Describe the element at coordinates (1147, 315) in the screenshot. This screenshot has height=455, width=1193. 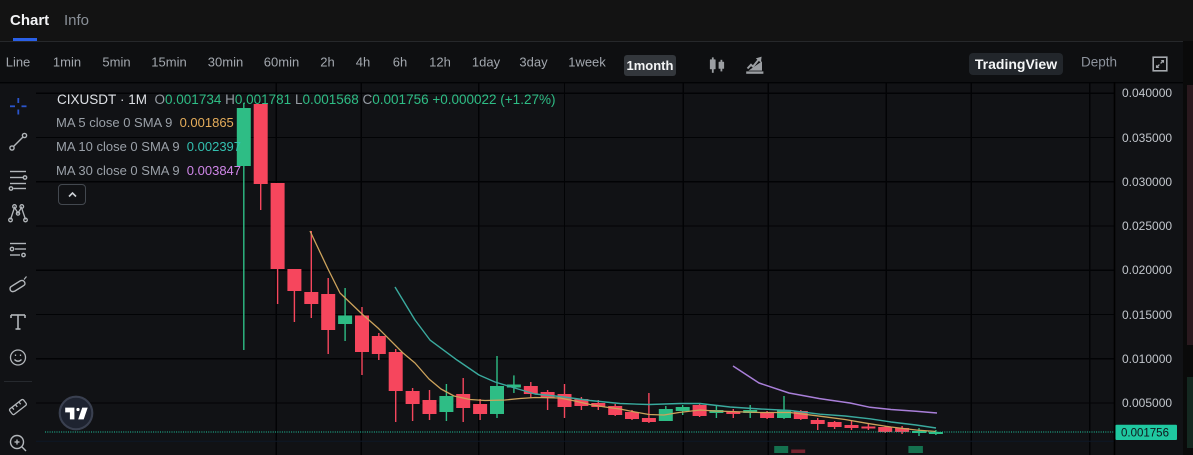
I see `svg-text: 0.015000` at that location.